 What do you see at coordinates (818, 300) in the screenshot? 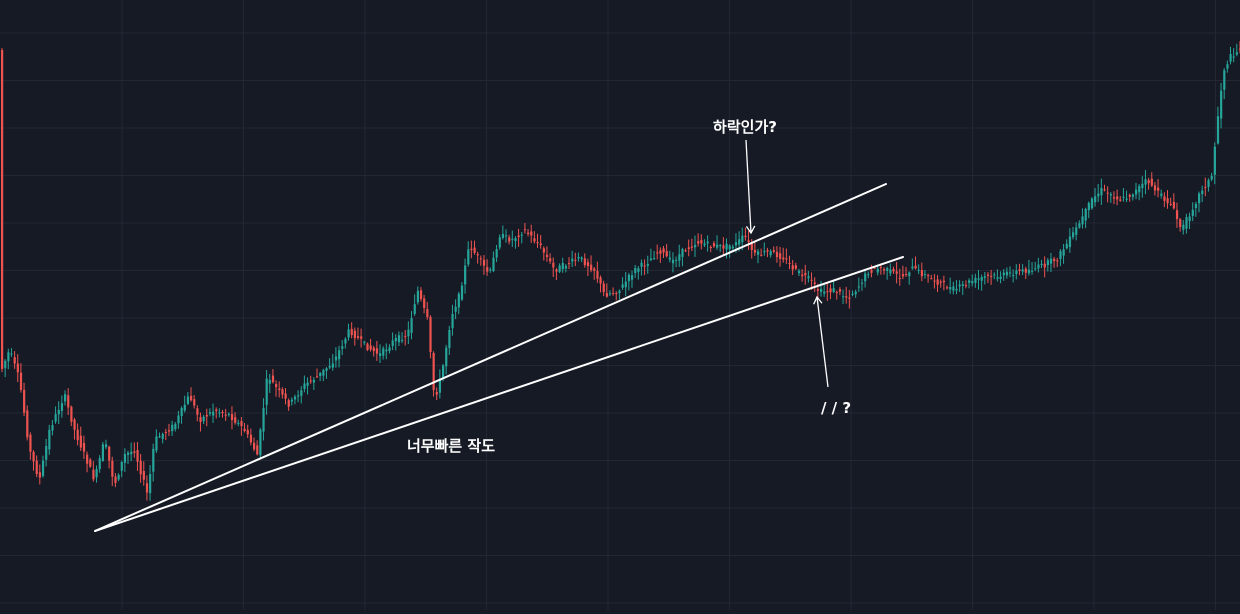
I see `arrow-head` at bounding box center [818, 300].